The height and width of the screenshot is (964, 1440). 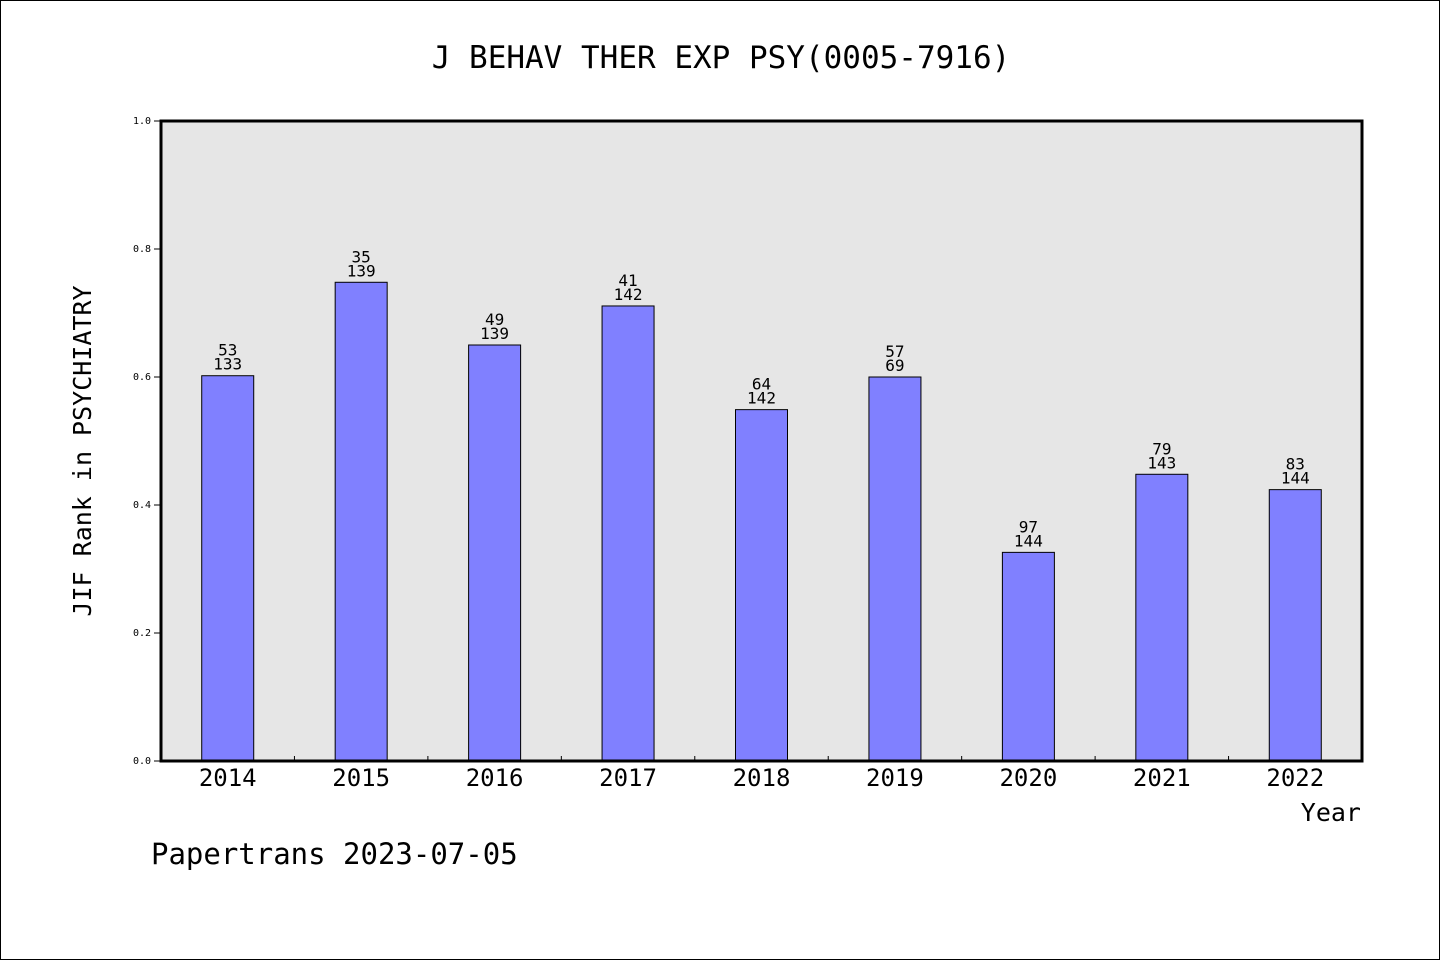 What do you see at coordinates (1295, 625) in the screenshot?
I see `bar-2022` at bounding box center [1295, 625].